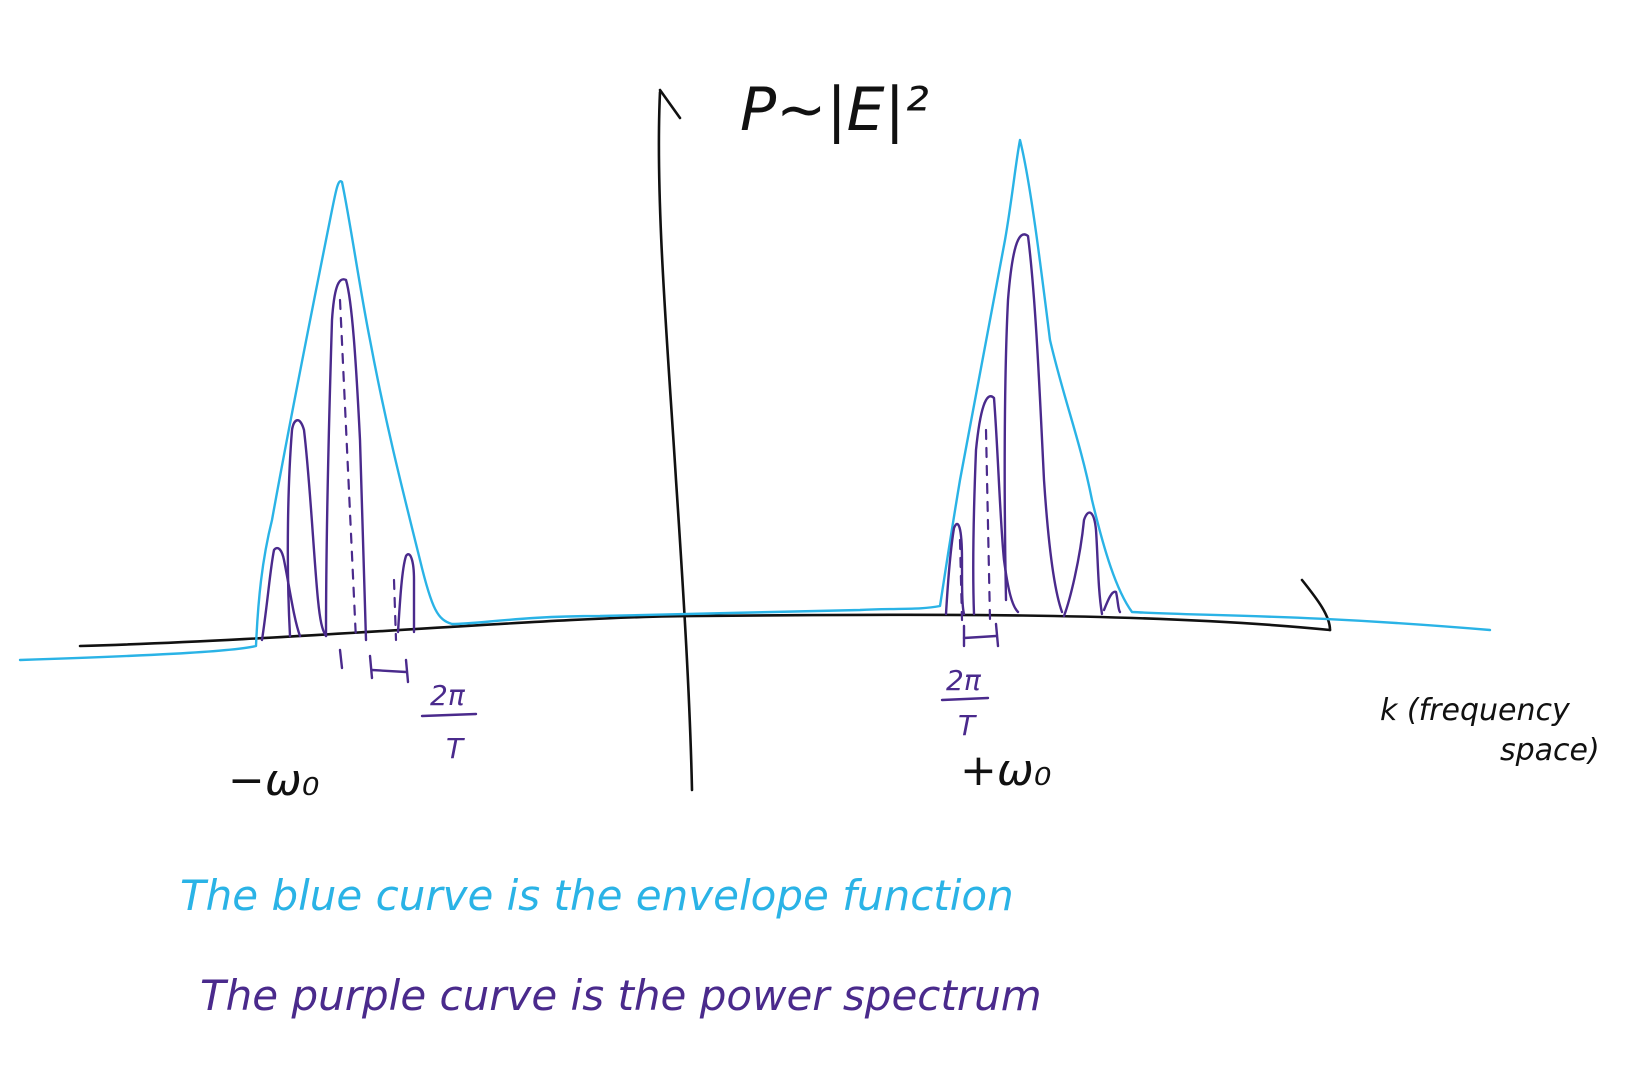 Image resolution: width=1644 pixels, height=1068 pixels. I want to click on x-axis, so click(705, 613).